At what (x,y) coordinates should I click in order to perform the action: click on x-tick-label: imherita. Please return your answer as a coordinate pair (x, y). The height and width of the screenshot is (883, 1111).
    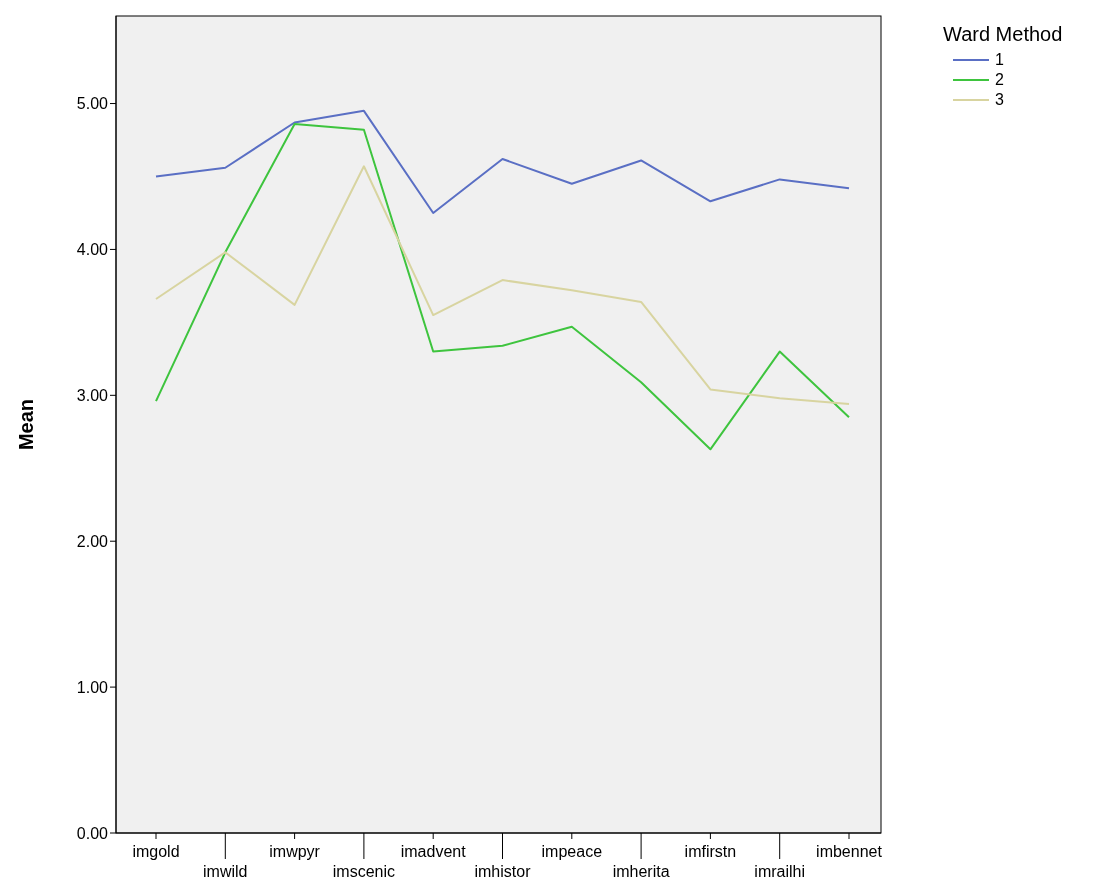
    Looking at the image, I should click on (641, 871).